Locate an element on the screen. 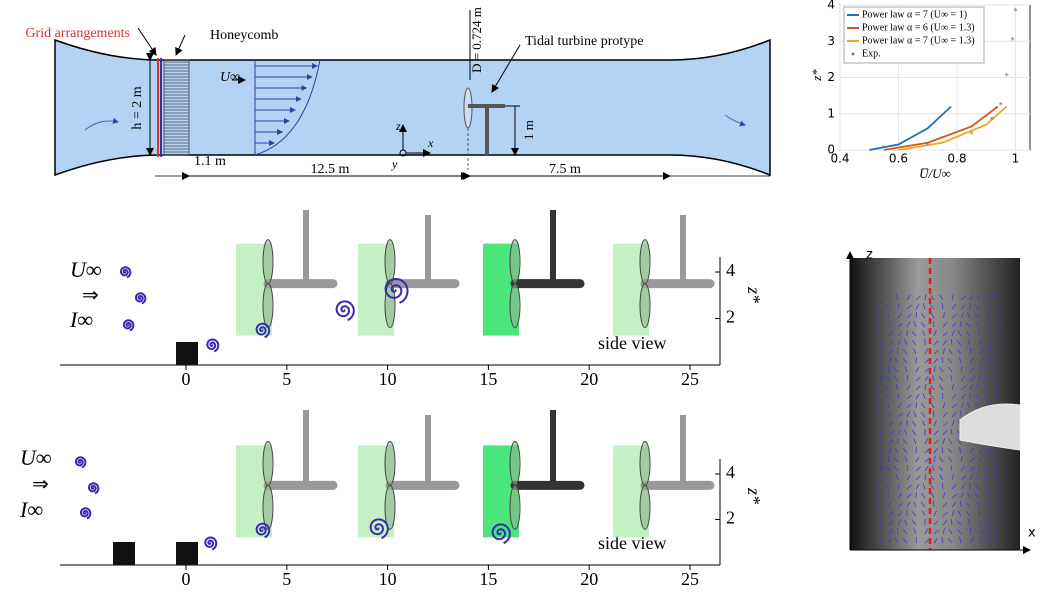 This screenshot has width=1046, height=596. height-label: h = 2 m is located at coordinates (137, 107).